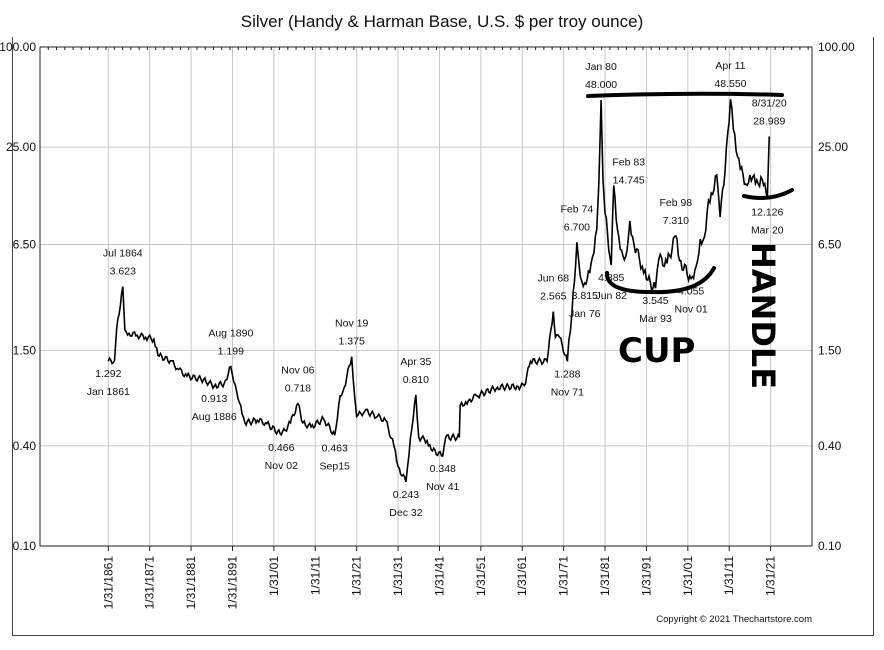  What do you see at coordinates (769, 121) in the screenshot?
I see `annotation-value: 28.989` at bounding box center [769, 121].